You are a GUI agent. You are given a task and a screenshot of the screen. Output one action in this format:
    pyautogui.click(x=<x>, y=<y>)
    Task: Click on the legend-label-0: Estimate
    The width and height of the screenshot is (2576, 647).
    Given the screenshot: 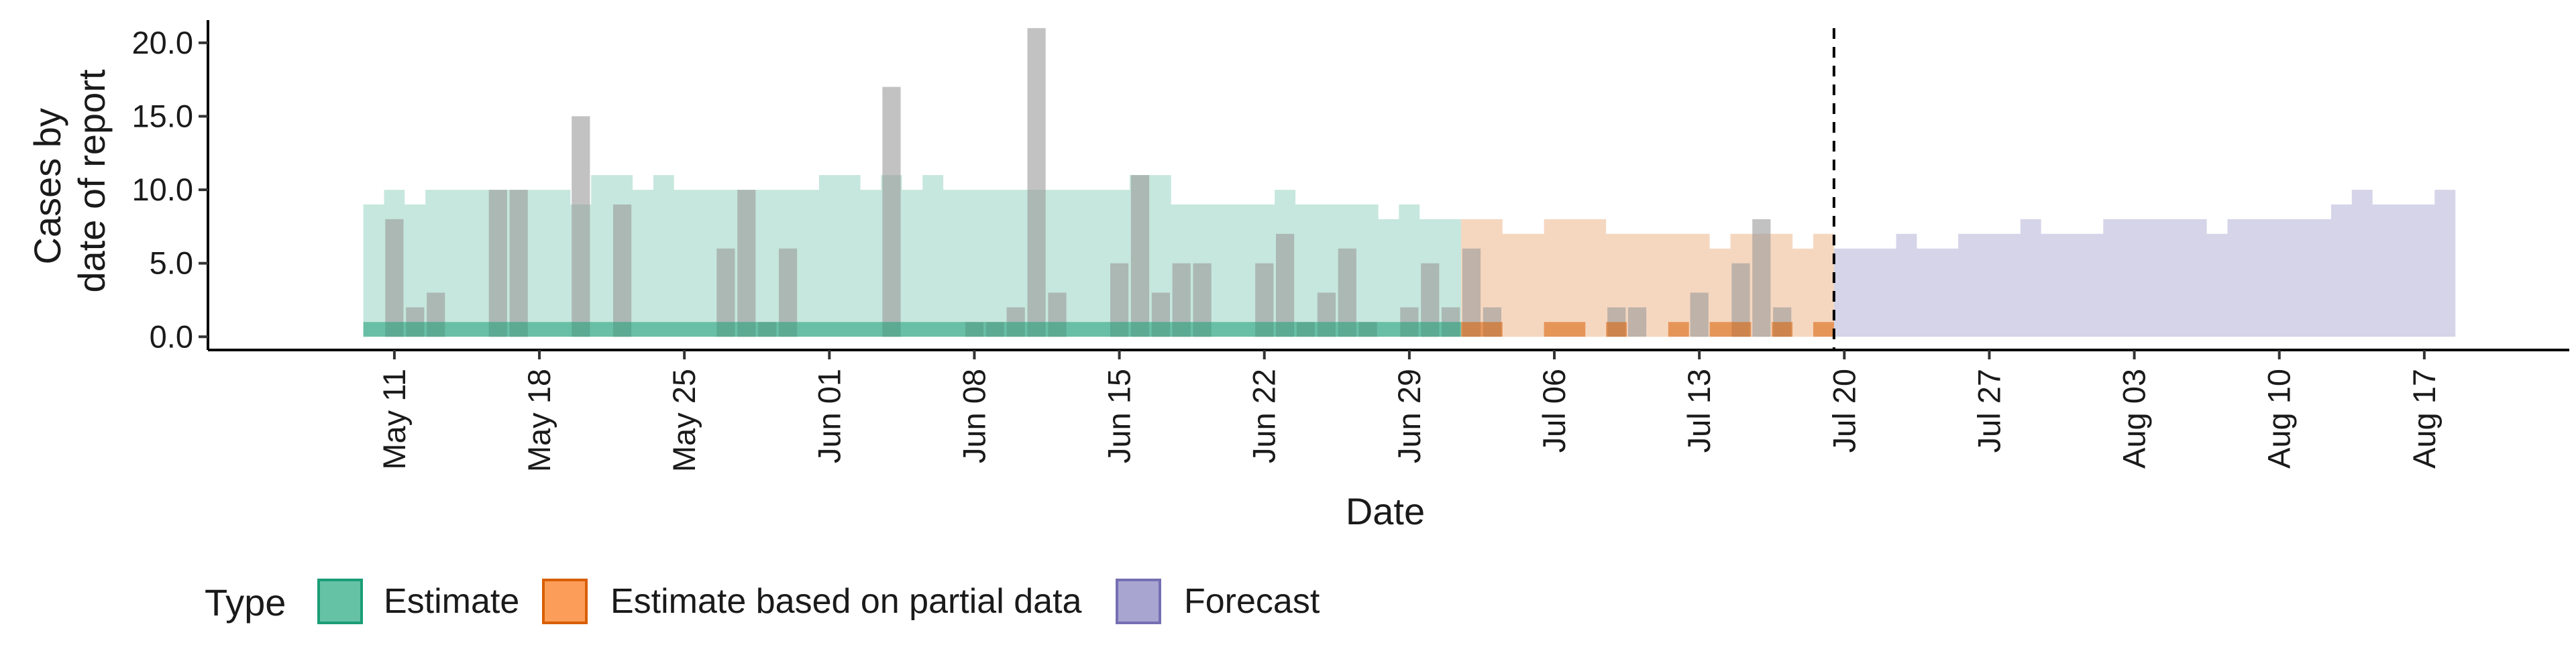 What is the action you would take?
    pyautogui.click(x=451, y=602)
    